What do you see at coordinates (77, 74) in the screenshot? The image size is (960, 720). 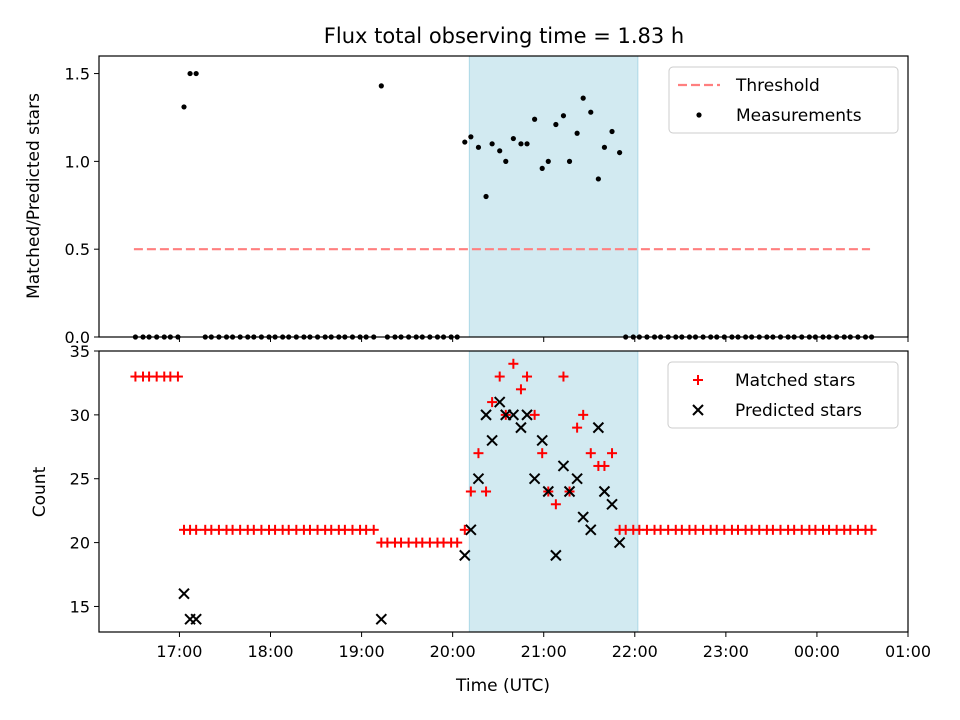 I see `top-y-tick-label: 1.5` at bounding box center [77, 74].